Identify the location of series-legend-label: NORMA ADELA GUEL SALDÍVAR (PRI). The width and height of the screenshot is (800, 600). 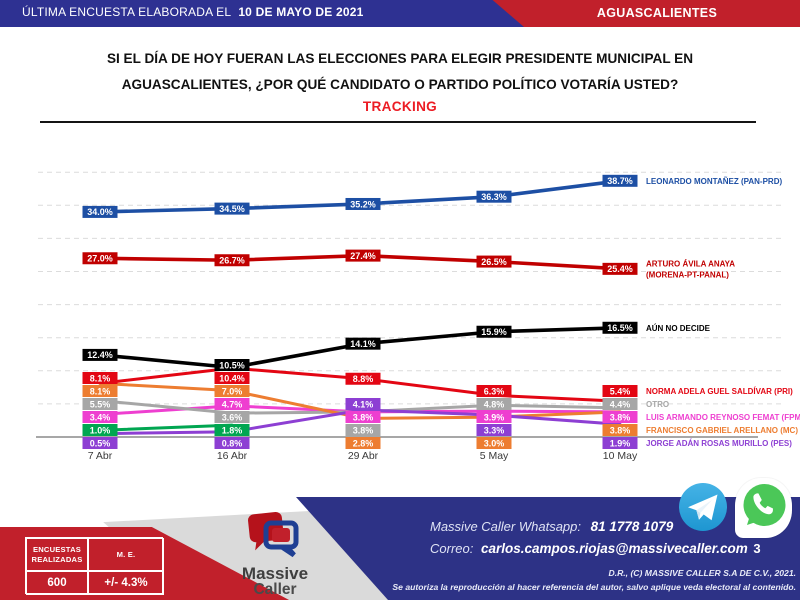
(719, 391).